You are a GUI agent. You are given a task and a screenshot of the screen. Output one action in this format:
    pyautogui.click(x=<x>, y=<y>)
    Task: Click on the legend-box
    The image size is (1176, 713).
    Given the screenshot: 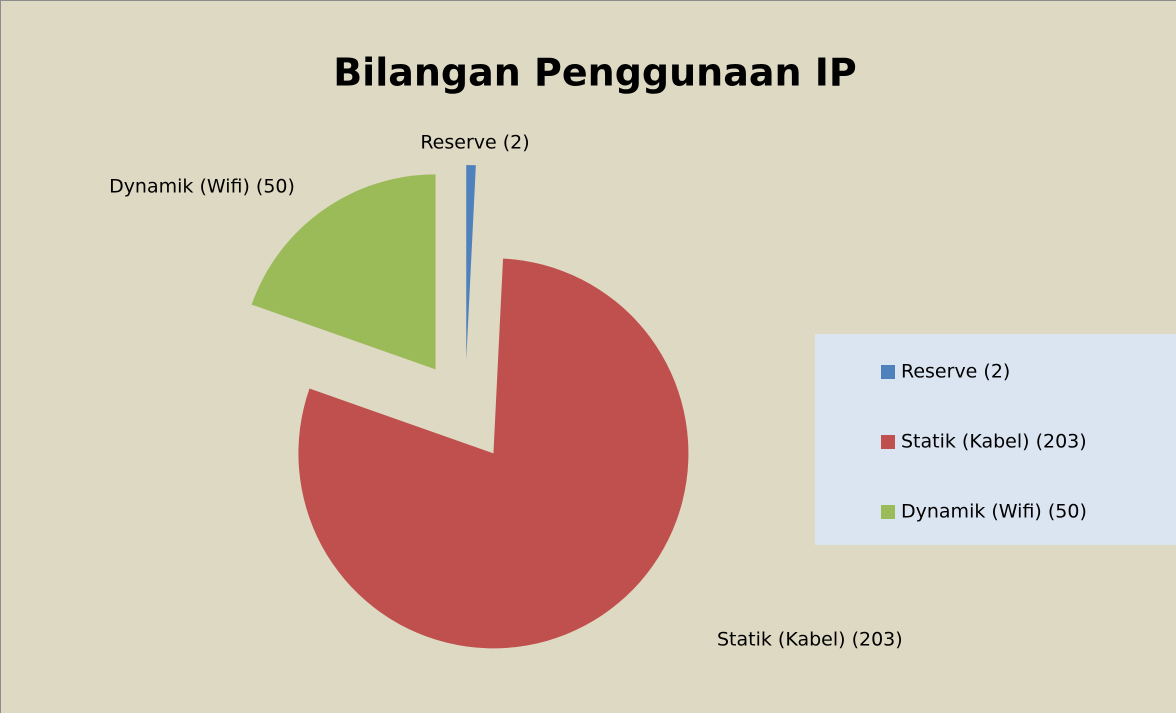 What is the action you would take?
    pyautogui.click(x=995, y=439)
    